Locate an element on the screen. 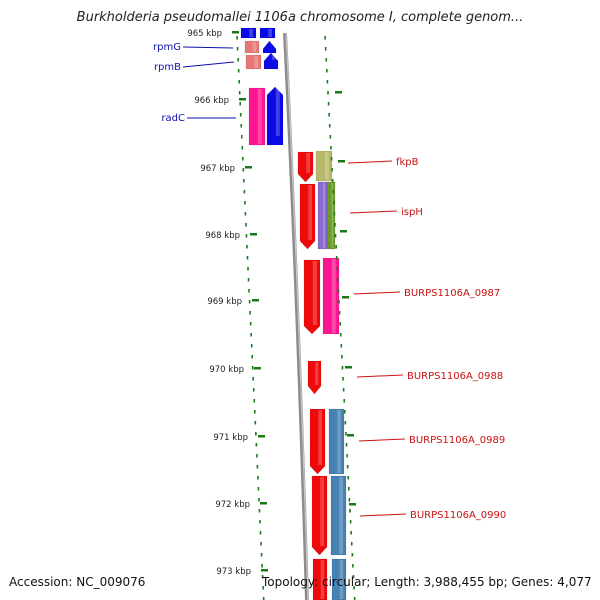 The width and height of the screenshot is (600, 600). gene-fkpB-strand is located at coordinates (324, 166).